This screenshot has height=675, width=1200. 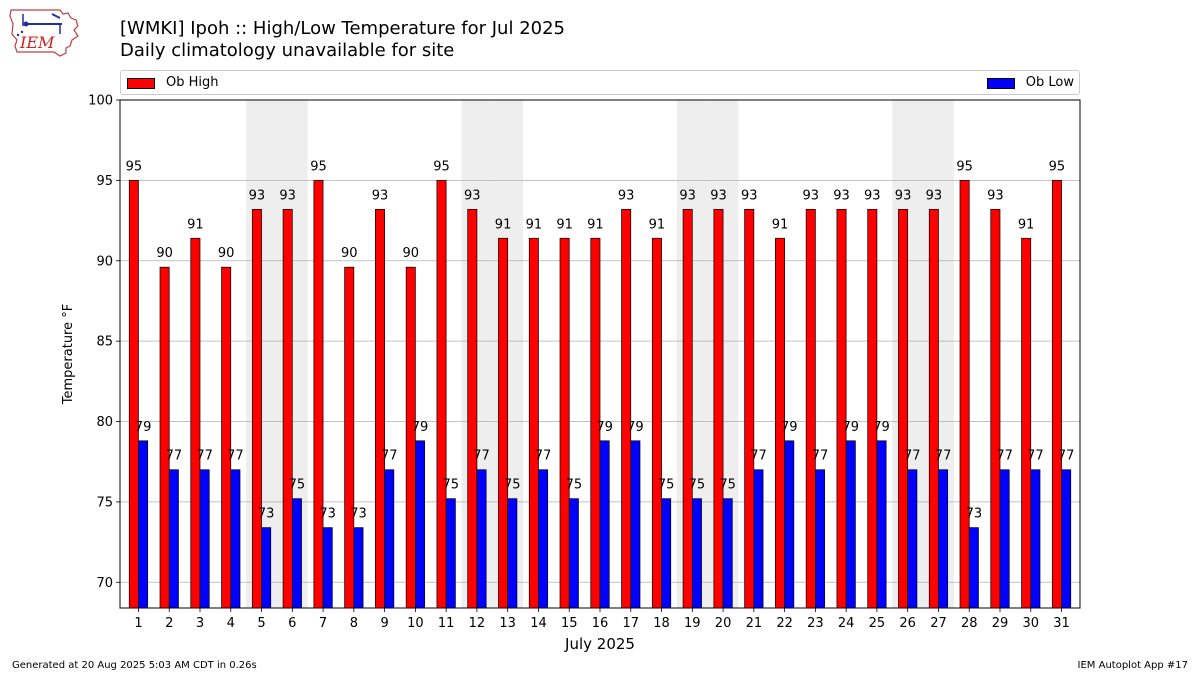 I want to click on legend-label-low: Ob Low, so click(x=1049, y=82).